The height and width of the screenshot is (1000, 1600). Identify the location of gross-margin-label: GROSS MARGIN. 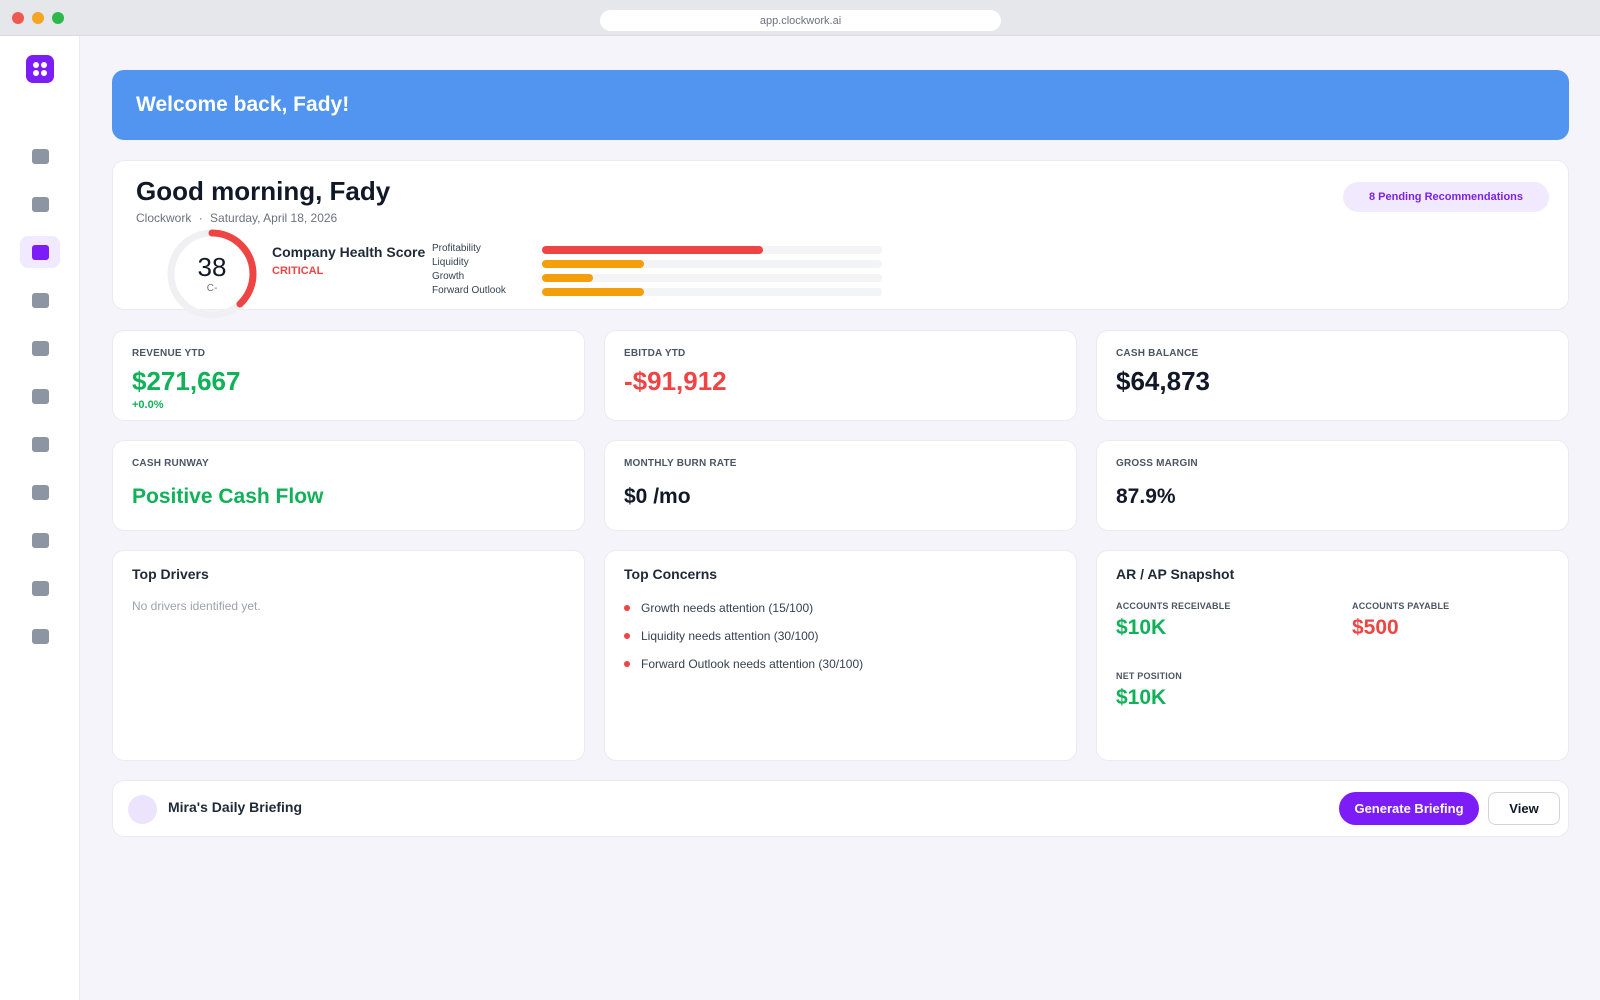
(1157, 463).